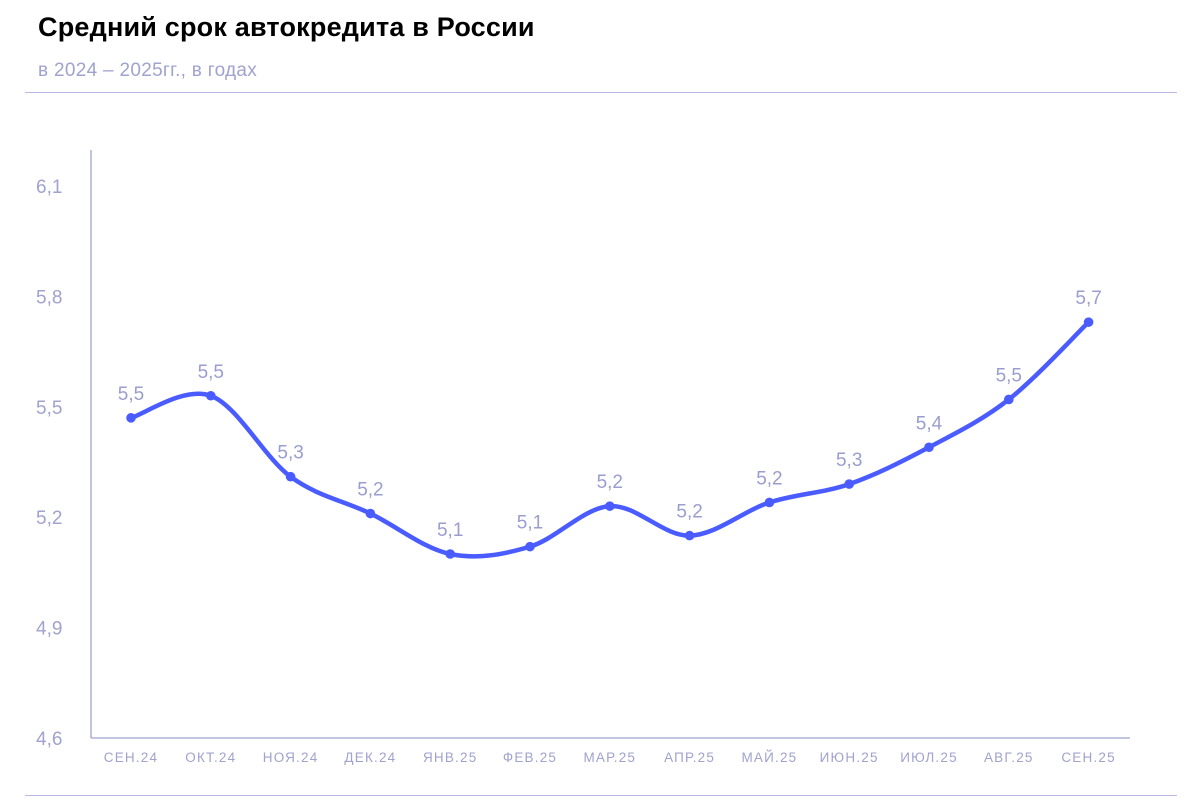 This screenshot has height=800, width=1200. Describe the element at coordinates (1088, 757) in the screenshot. I see `x-tick-label: СЕН.25` at that location.